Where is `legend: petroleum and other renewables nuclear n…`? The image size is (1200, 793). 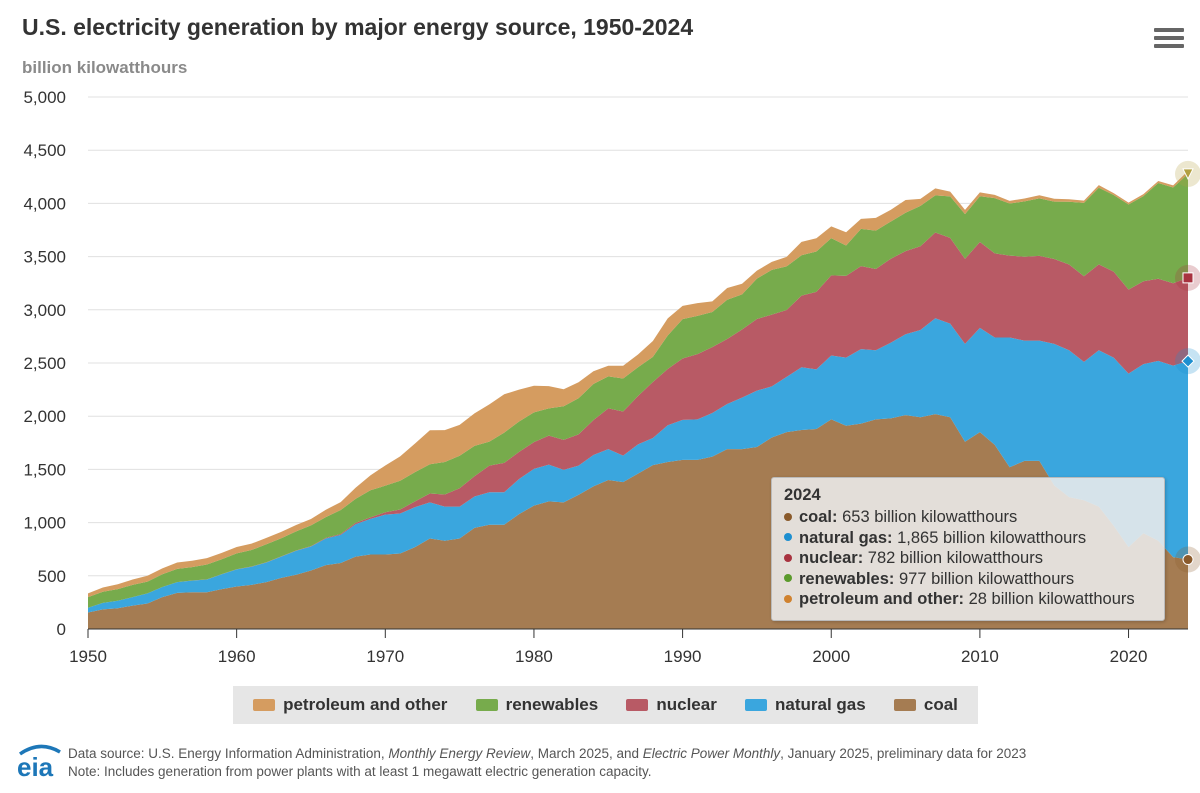 legend: petroleum and other renewables nuclear n… is located at coordinates (605, 705).